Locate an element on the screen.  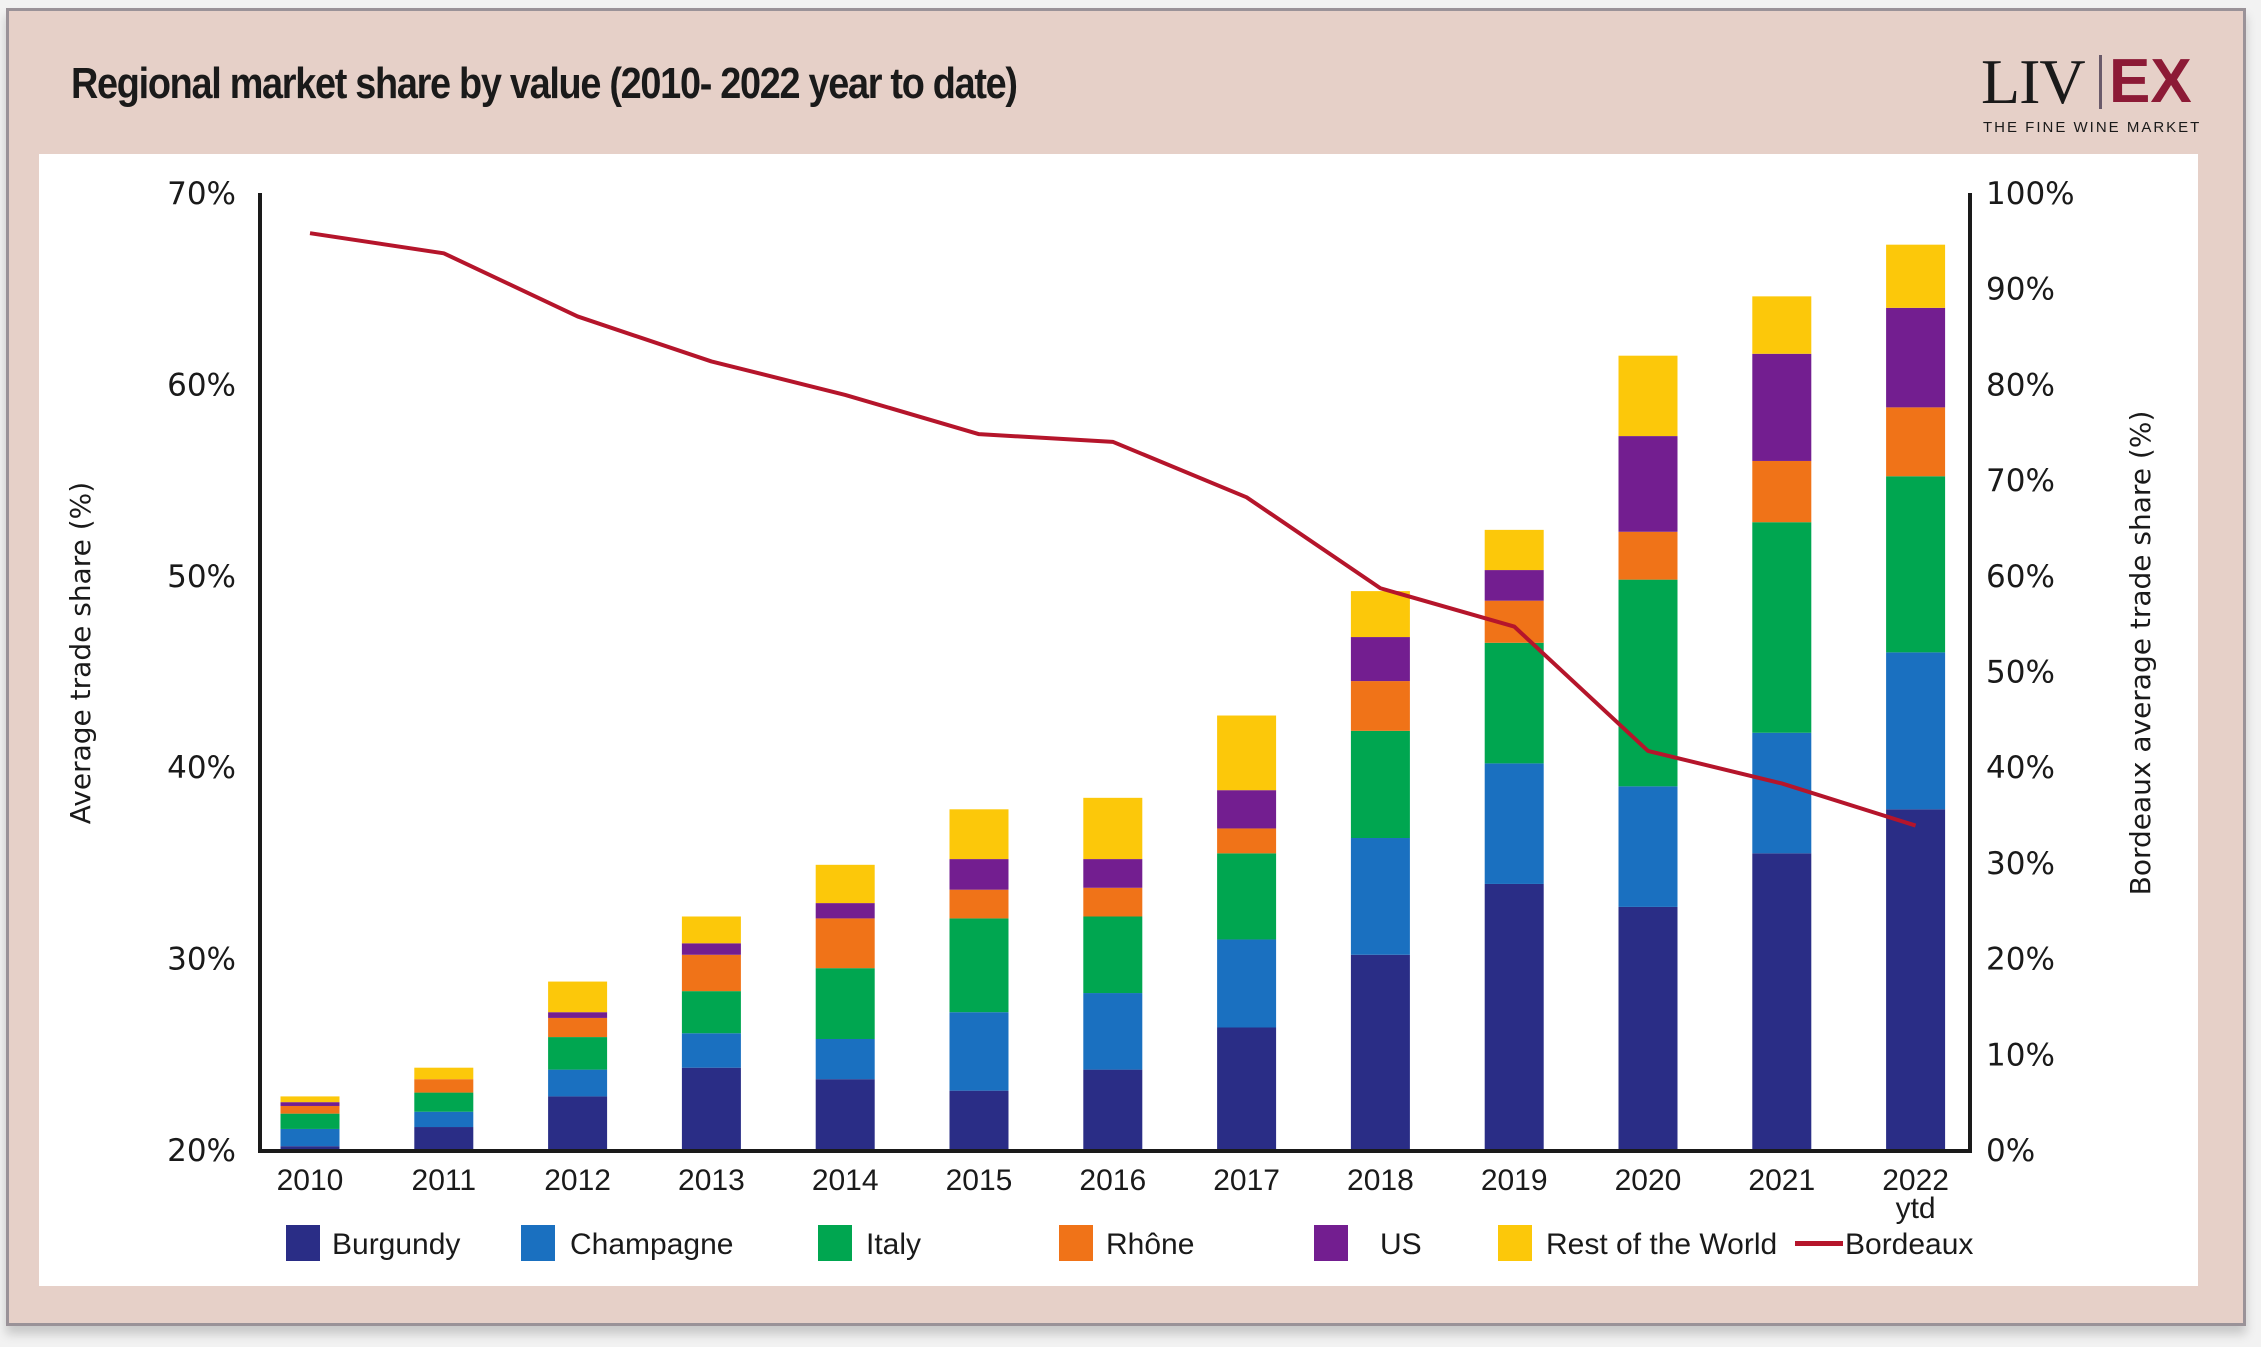
bar-segment-champagne-2011 is located at coordinates (444, 1119).